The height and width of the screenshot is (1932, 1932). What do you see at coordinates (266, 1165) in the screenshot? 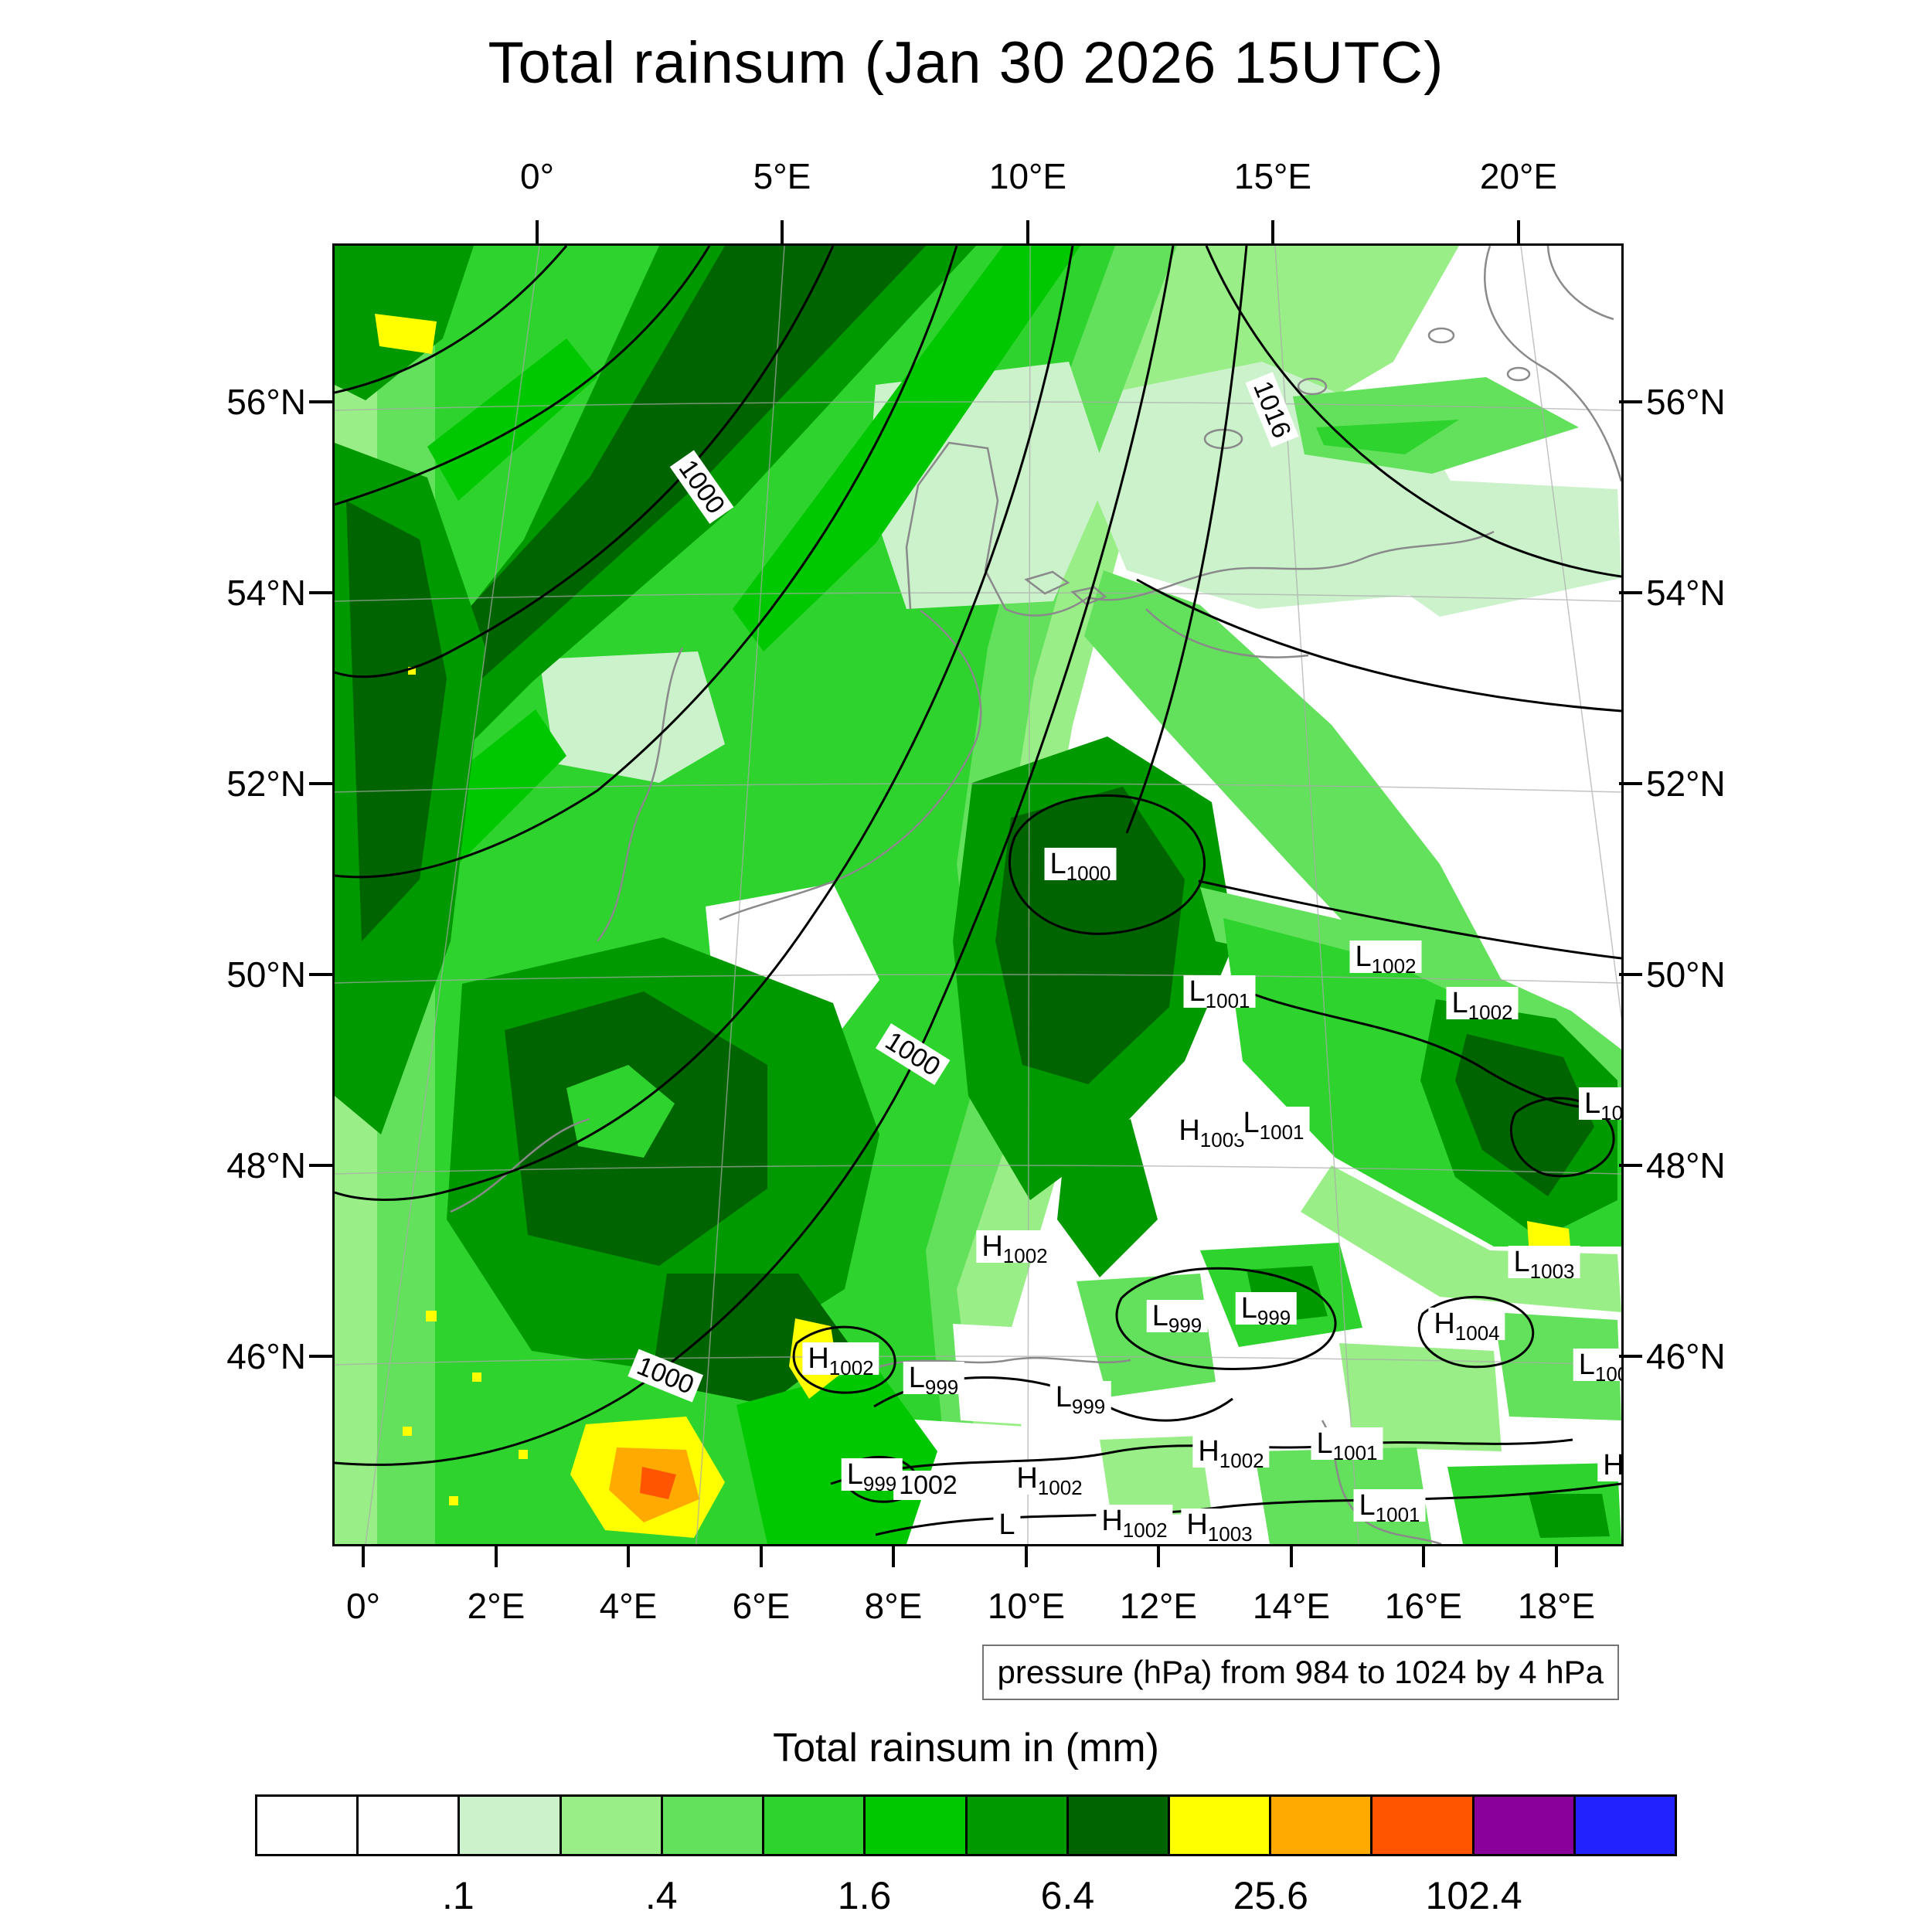
I see `left-axis-label: 48°N` at bounding box center [266, 1165].